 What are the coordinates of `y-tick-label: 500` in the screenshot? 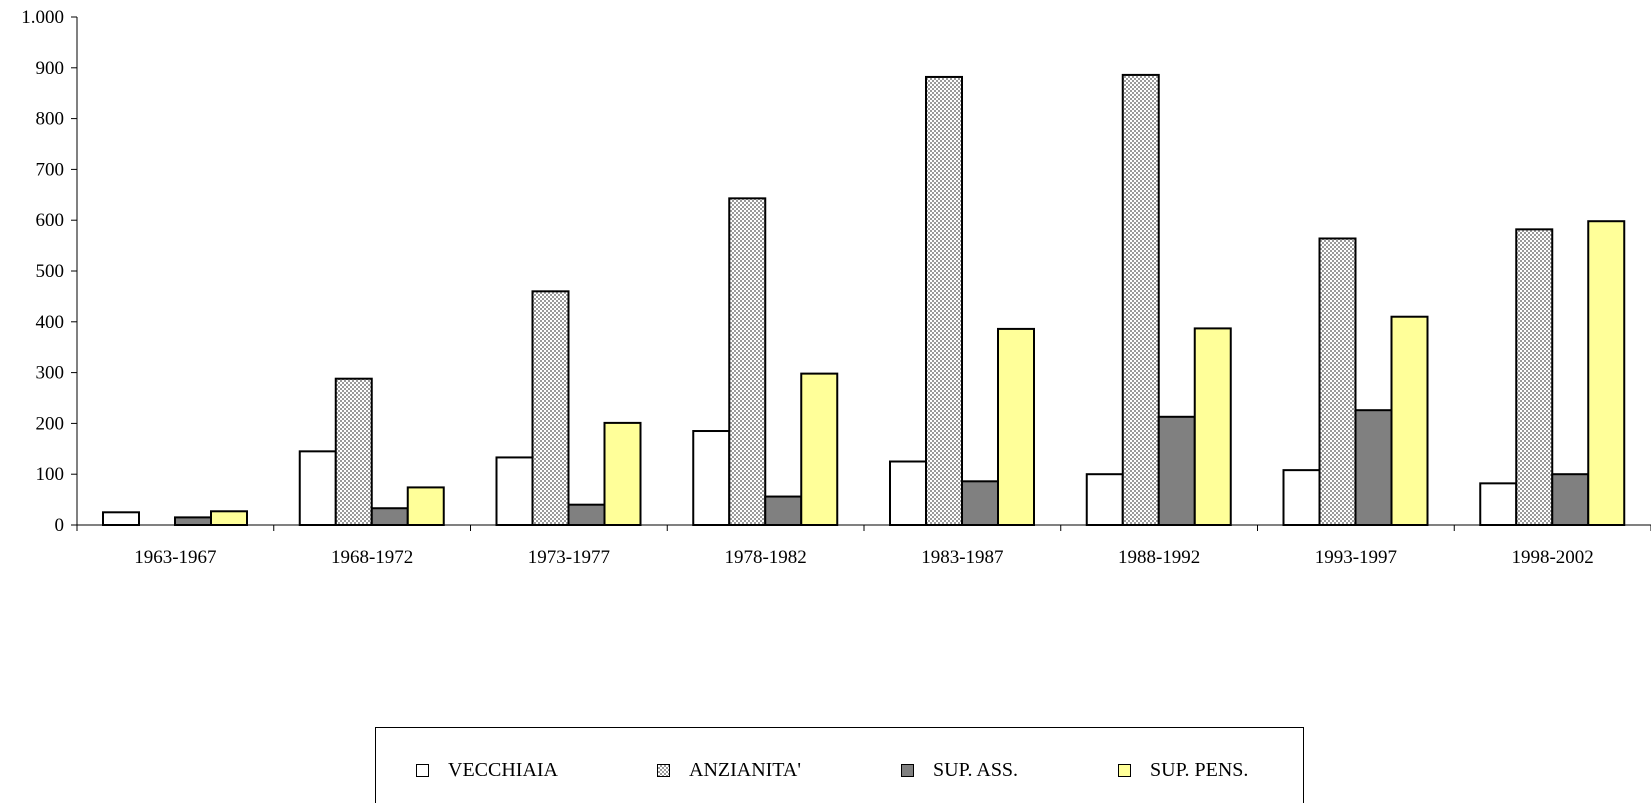 It's located at (50, 271).